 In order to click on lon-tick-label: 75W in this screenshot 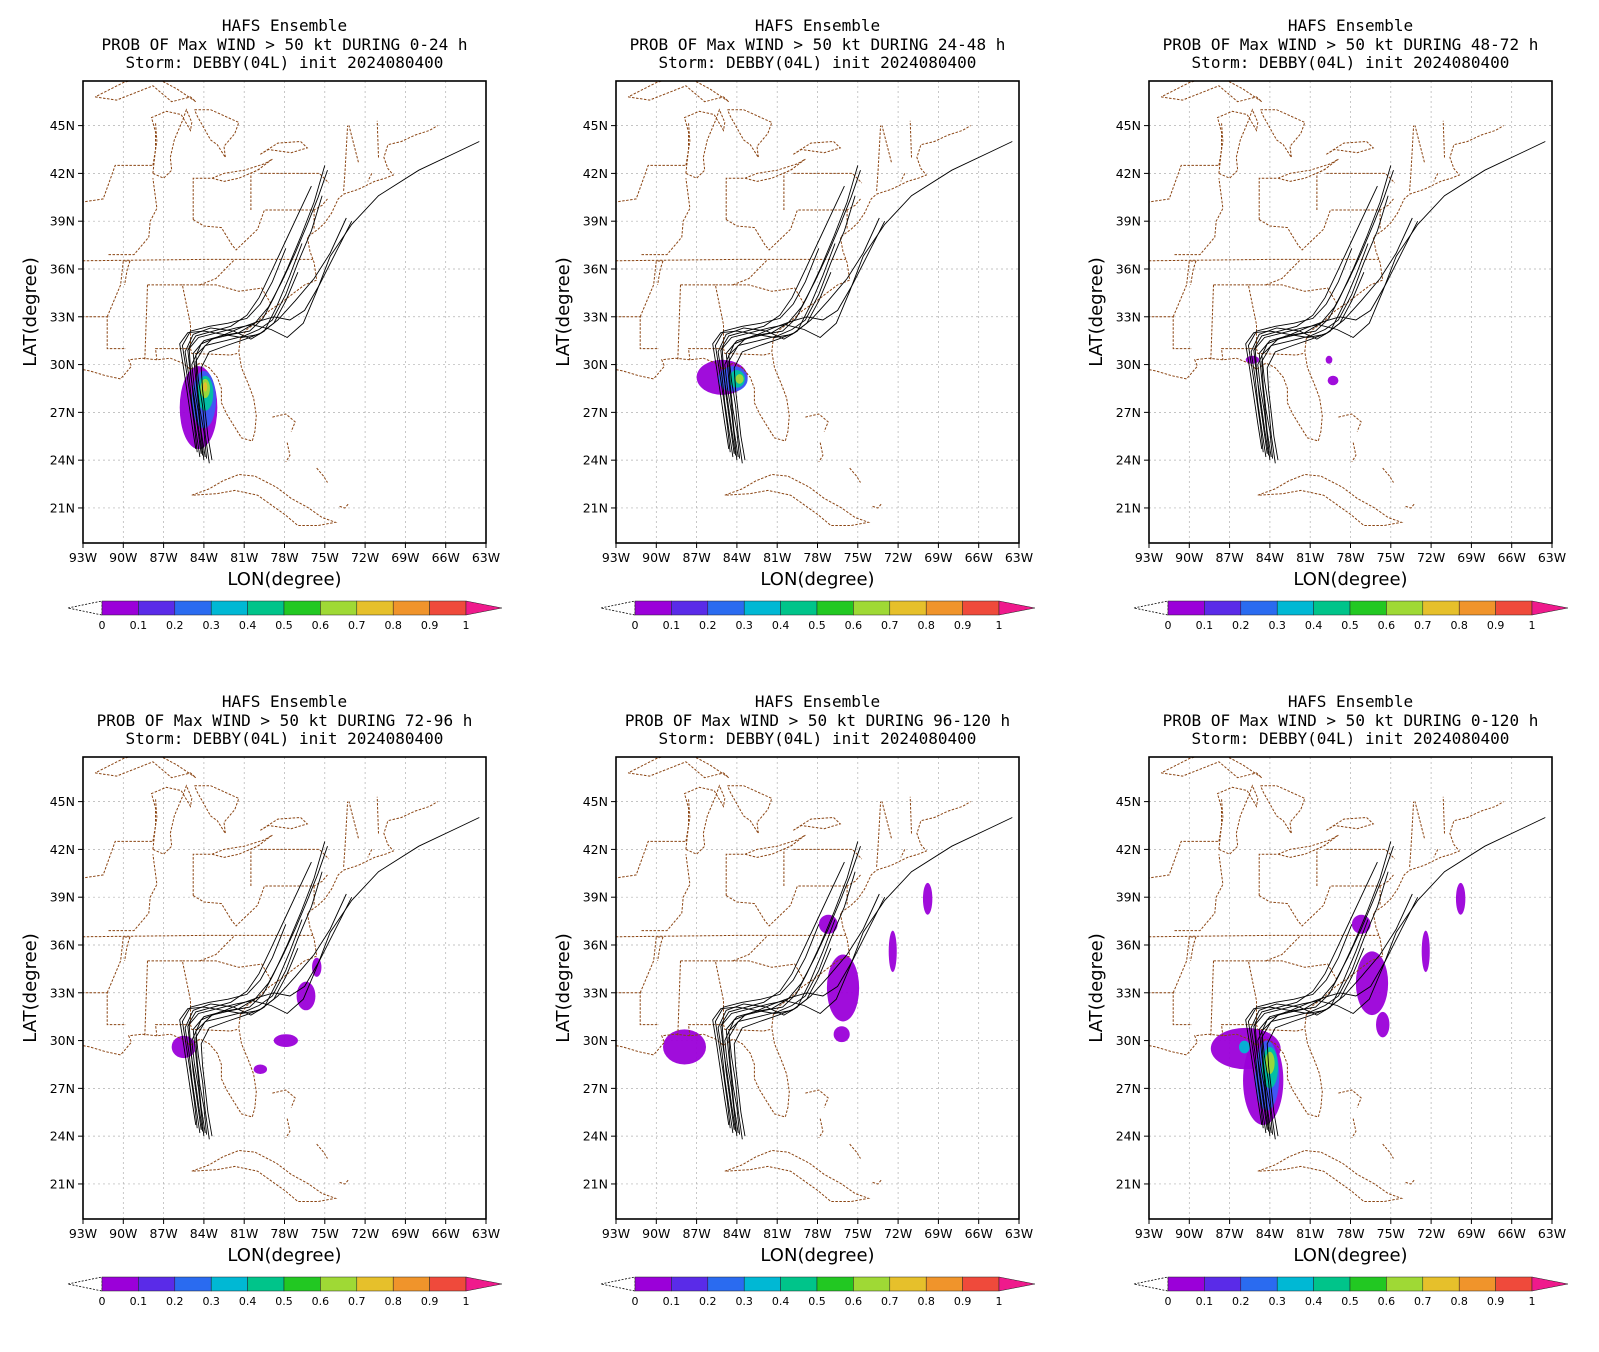, I will do `click(325, 557)`.